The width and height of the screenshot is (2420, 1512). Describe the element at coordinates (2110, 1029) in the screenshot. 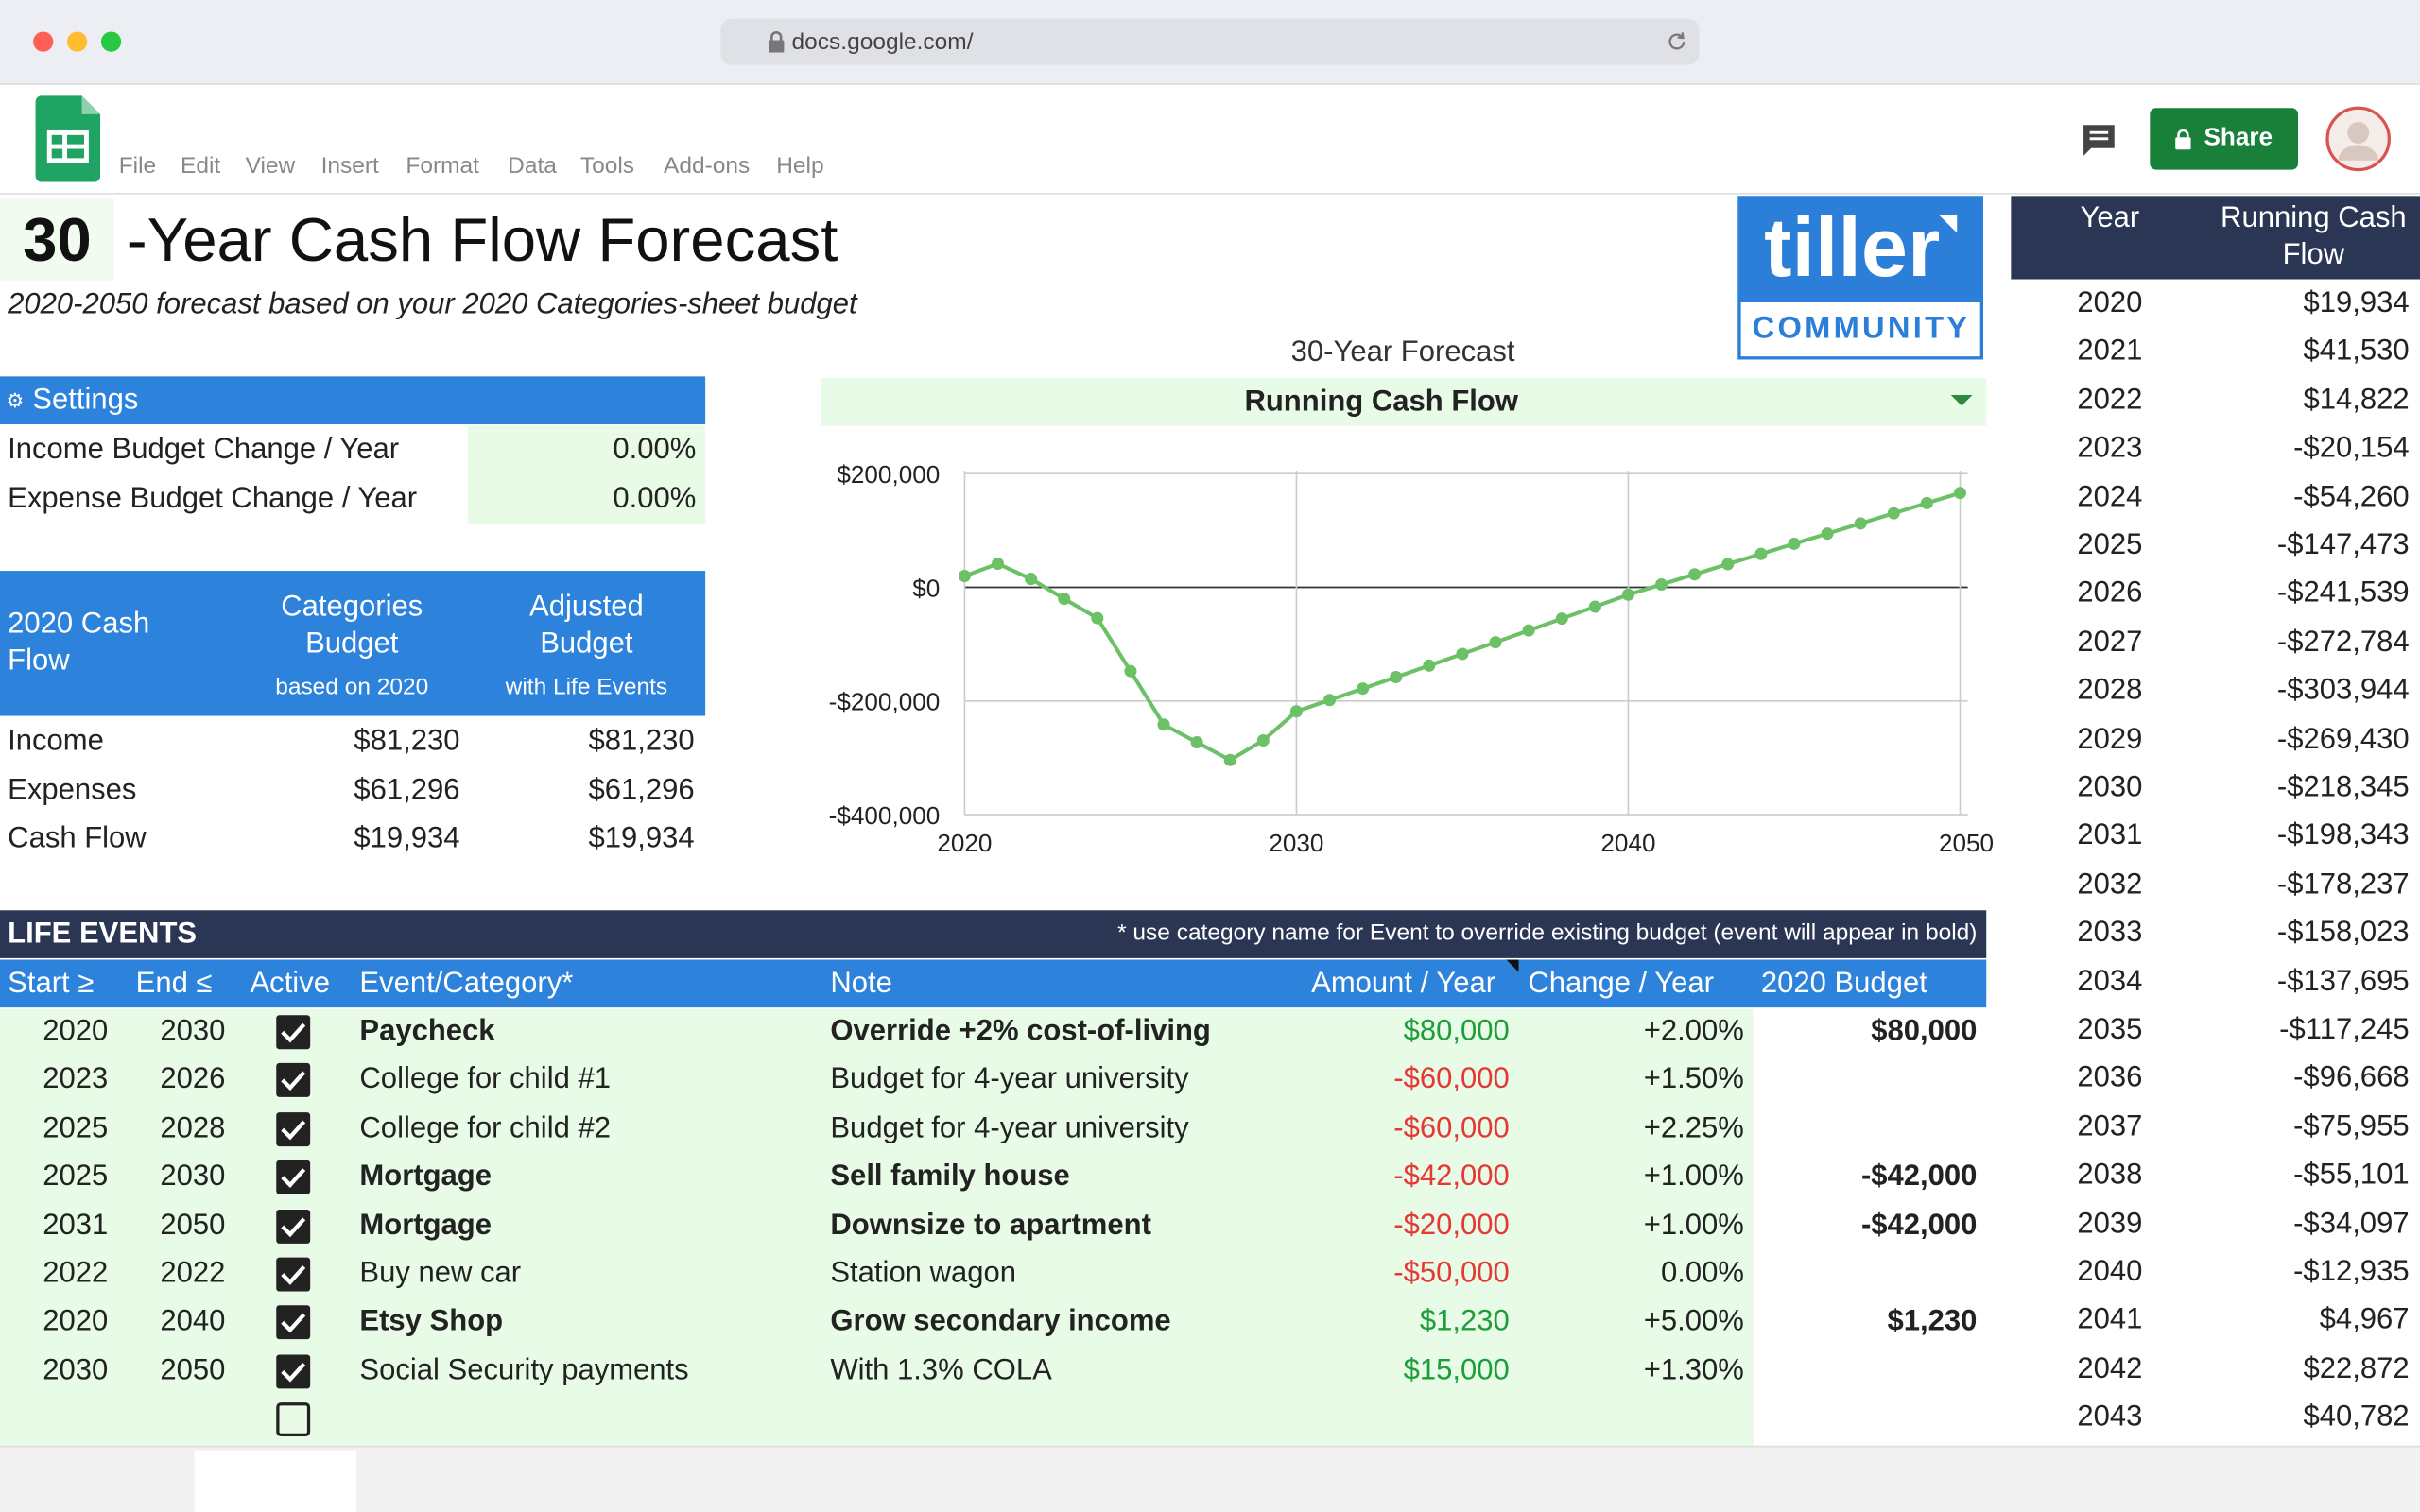

I see `year: 2035` at that location.